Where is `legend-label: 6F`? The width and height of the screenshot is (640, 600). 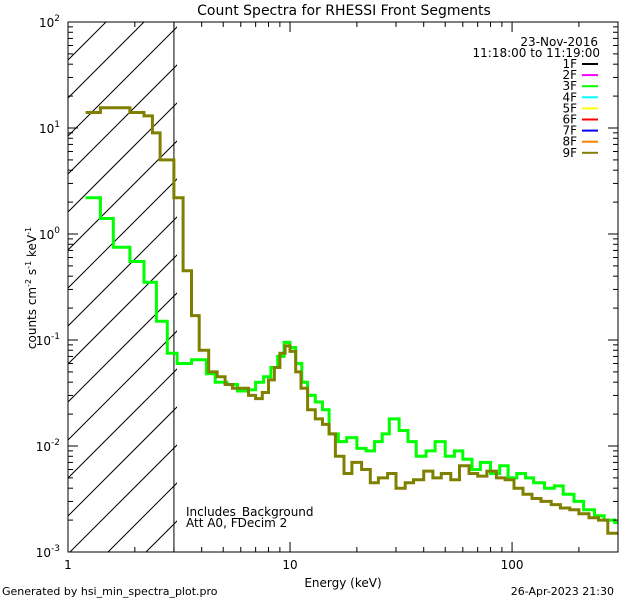
legend-label: 6F is located at coordinates (569, 120).